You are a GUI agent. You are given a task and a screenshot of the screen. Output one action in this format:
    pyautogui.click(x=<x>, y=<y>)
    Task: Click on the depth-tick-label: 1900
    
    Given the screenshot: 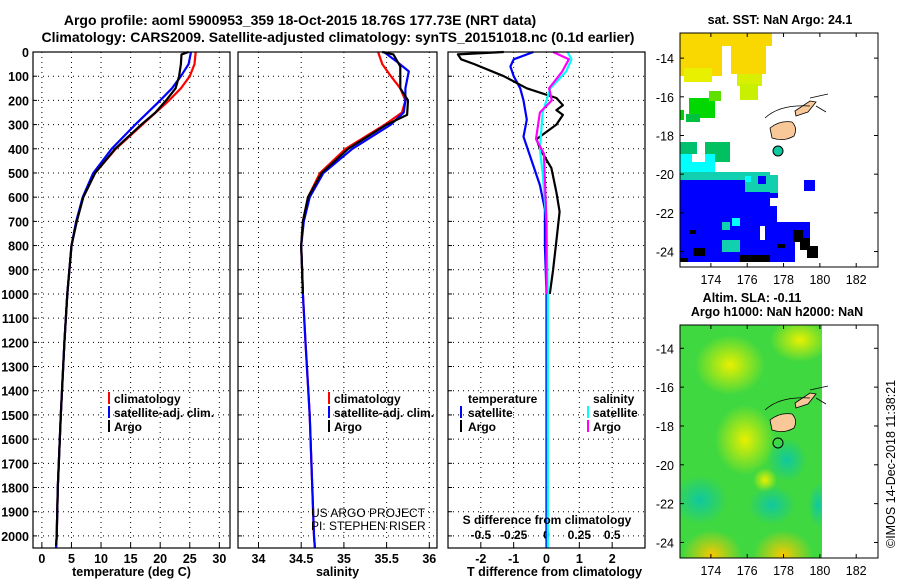 What is the action you would take?
    pyautogui.click(x=15, y=513)
    